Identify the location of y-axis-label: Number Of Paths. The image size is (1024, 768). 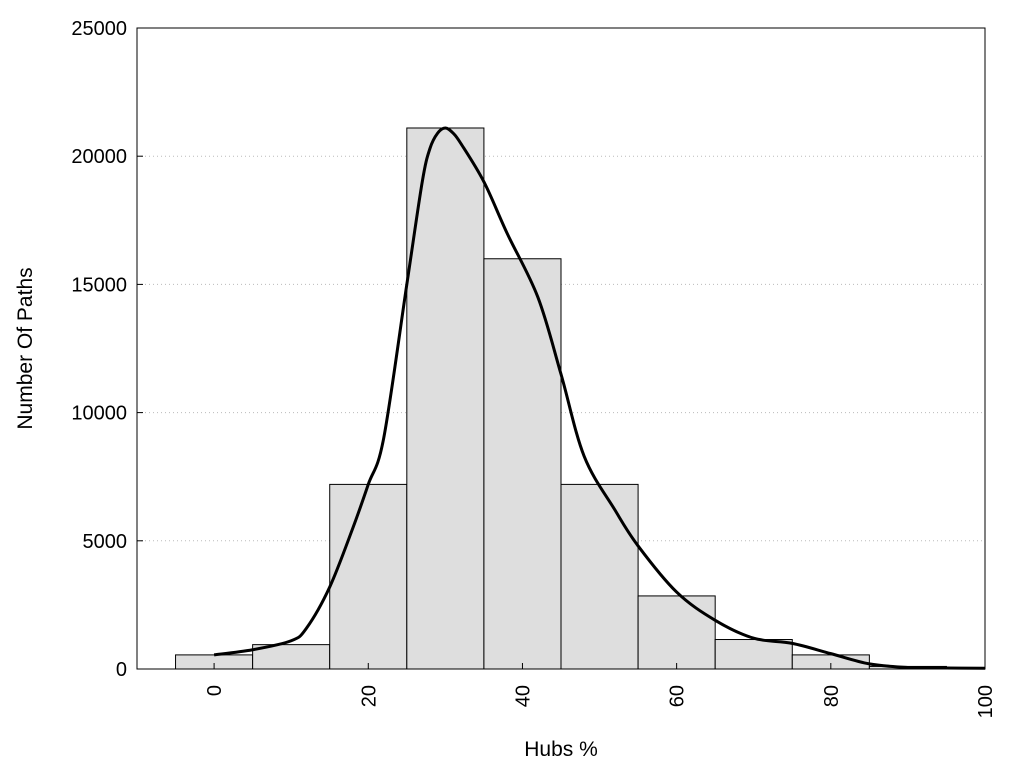
(25, 348).